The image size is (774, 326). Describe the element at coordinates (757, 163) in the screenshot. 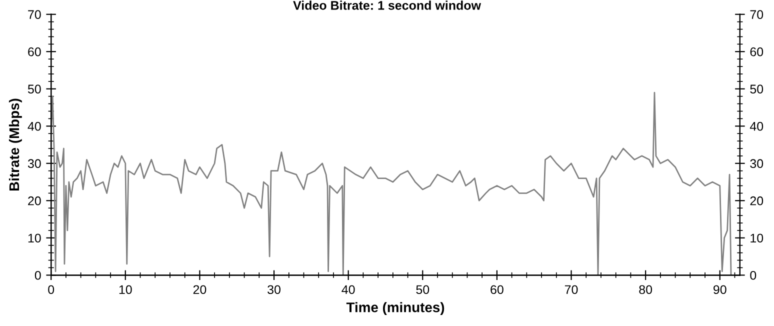

I see `y2-tick-label: 30` at that location.